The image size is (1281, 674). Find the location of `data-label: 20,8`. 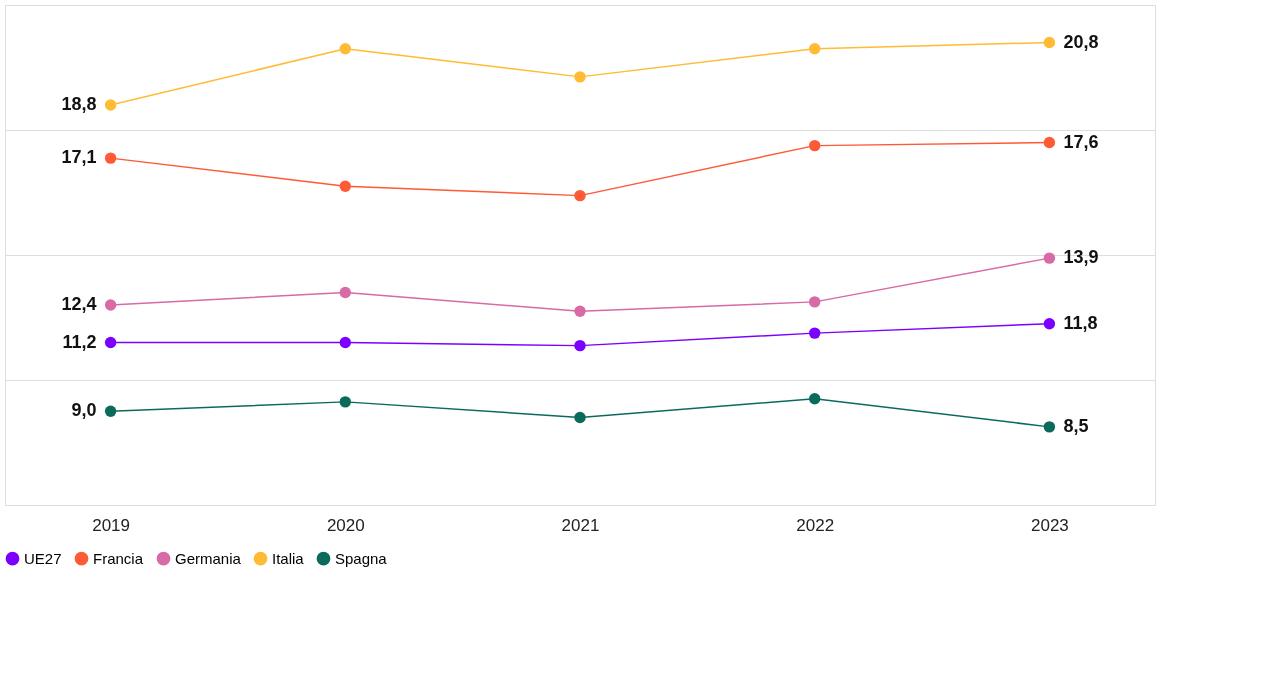

data-label: 20,8 is located at coordinates (1081, 41).